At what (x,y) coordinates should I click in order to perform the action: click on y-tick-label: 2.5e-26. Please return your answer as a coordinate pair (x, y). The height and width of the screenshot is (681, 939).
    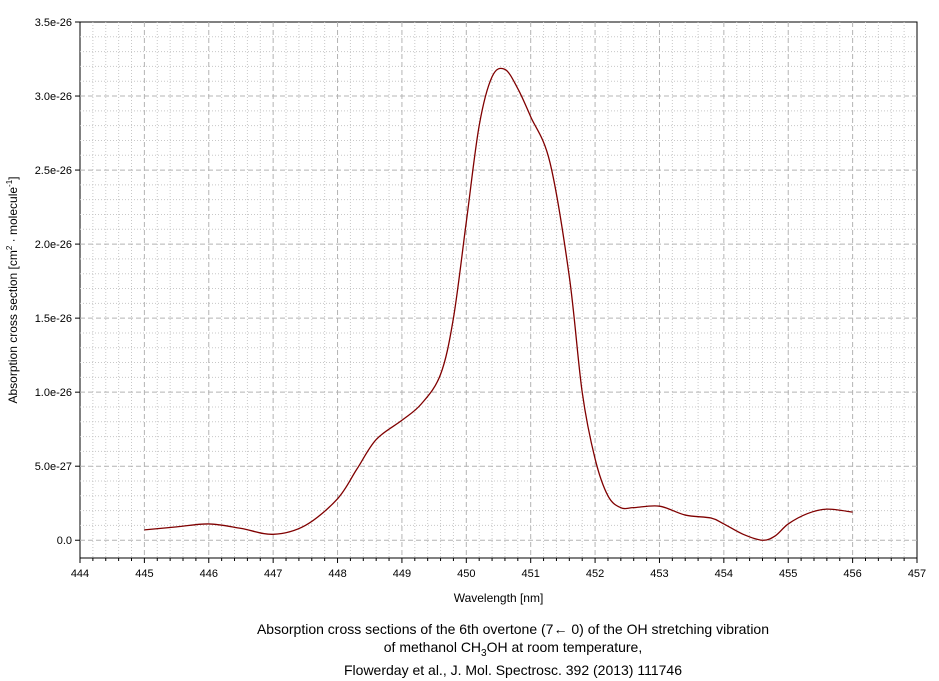
    Looking at the image, I should click on (53, 171).